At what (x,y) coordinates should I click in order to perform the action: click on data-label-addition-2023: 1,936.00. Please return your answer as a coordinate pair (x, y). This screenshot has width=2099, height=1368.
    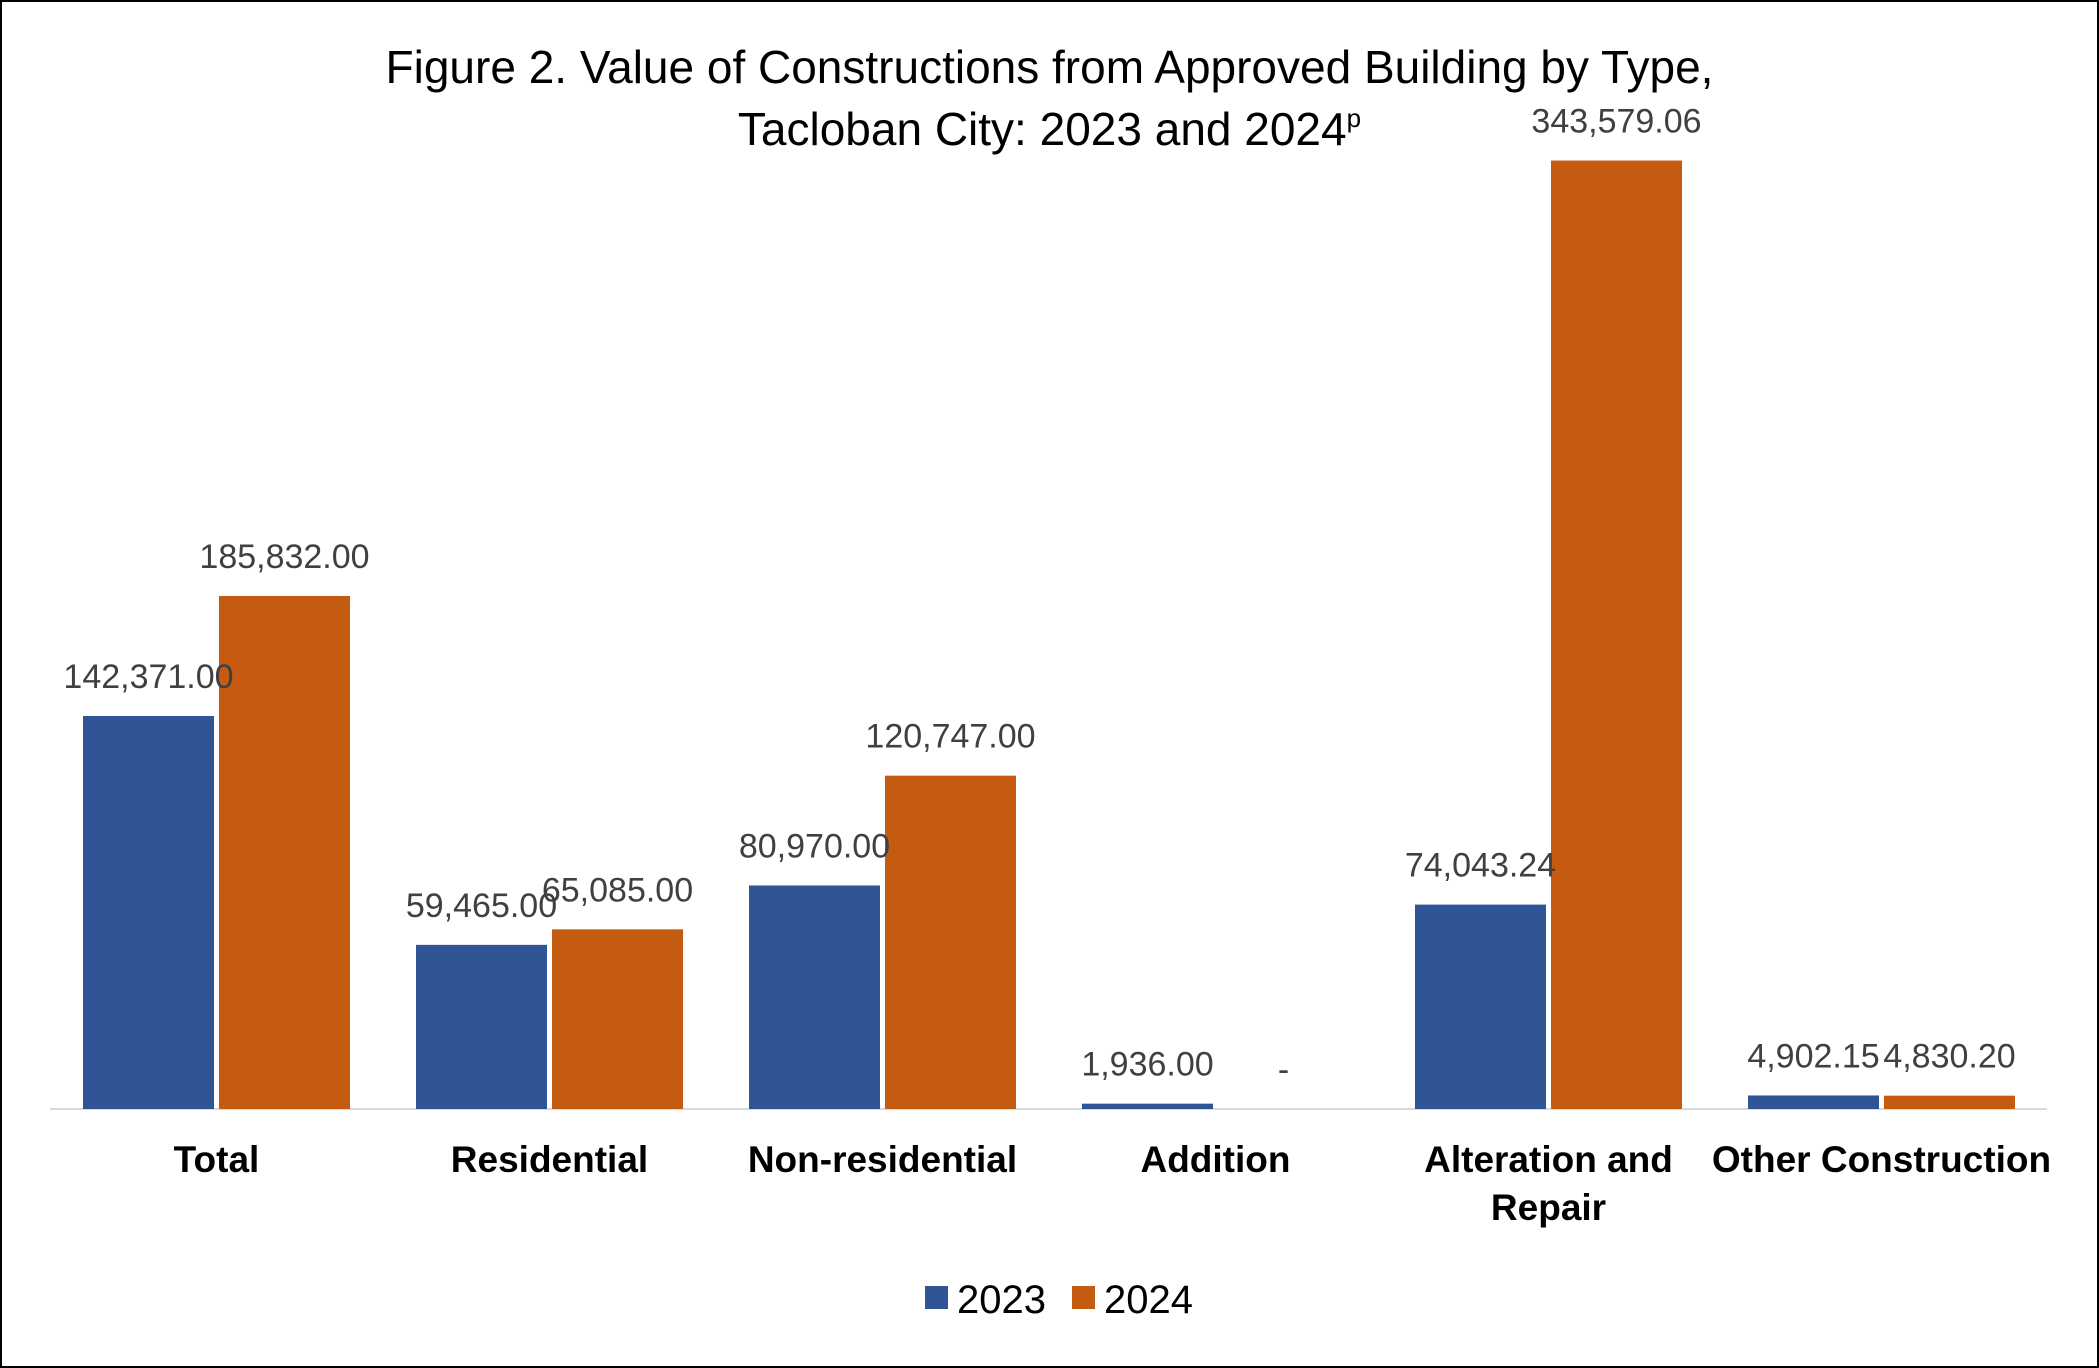
    Looking at the image, I should click on (1147, 1065).